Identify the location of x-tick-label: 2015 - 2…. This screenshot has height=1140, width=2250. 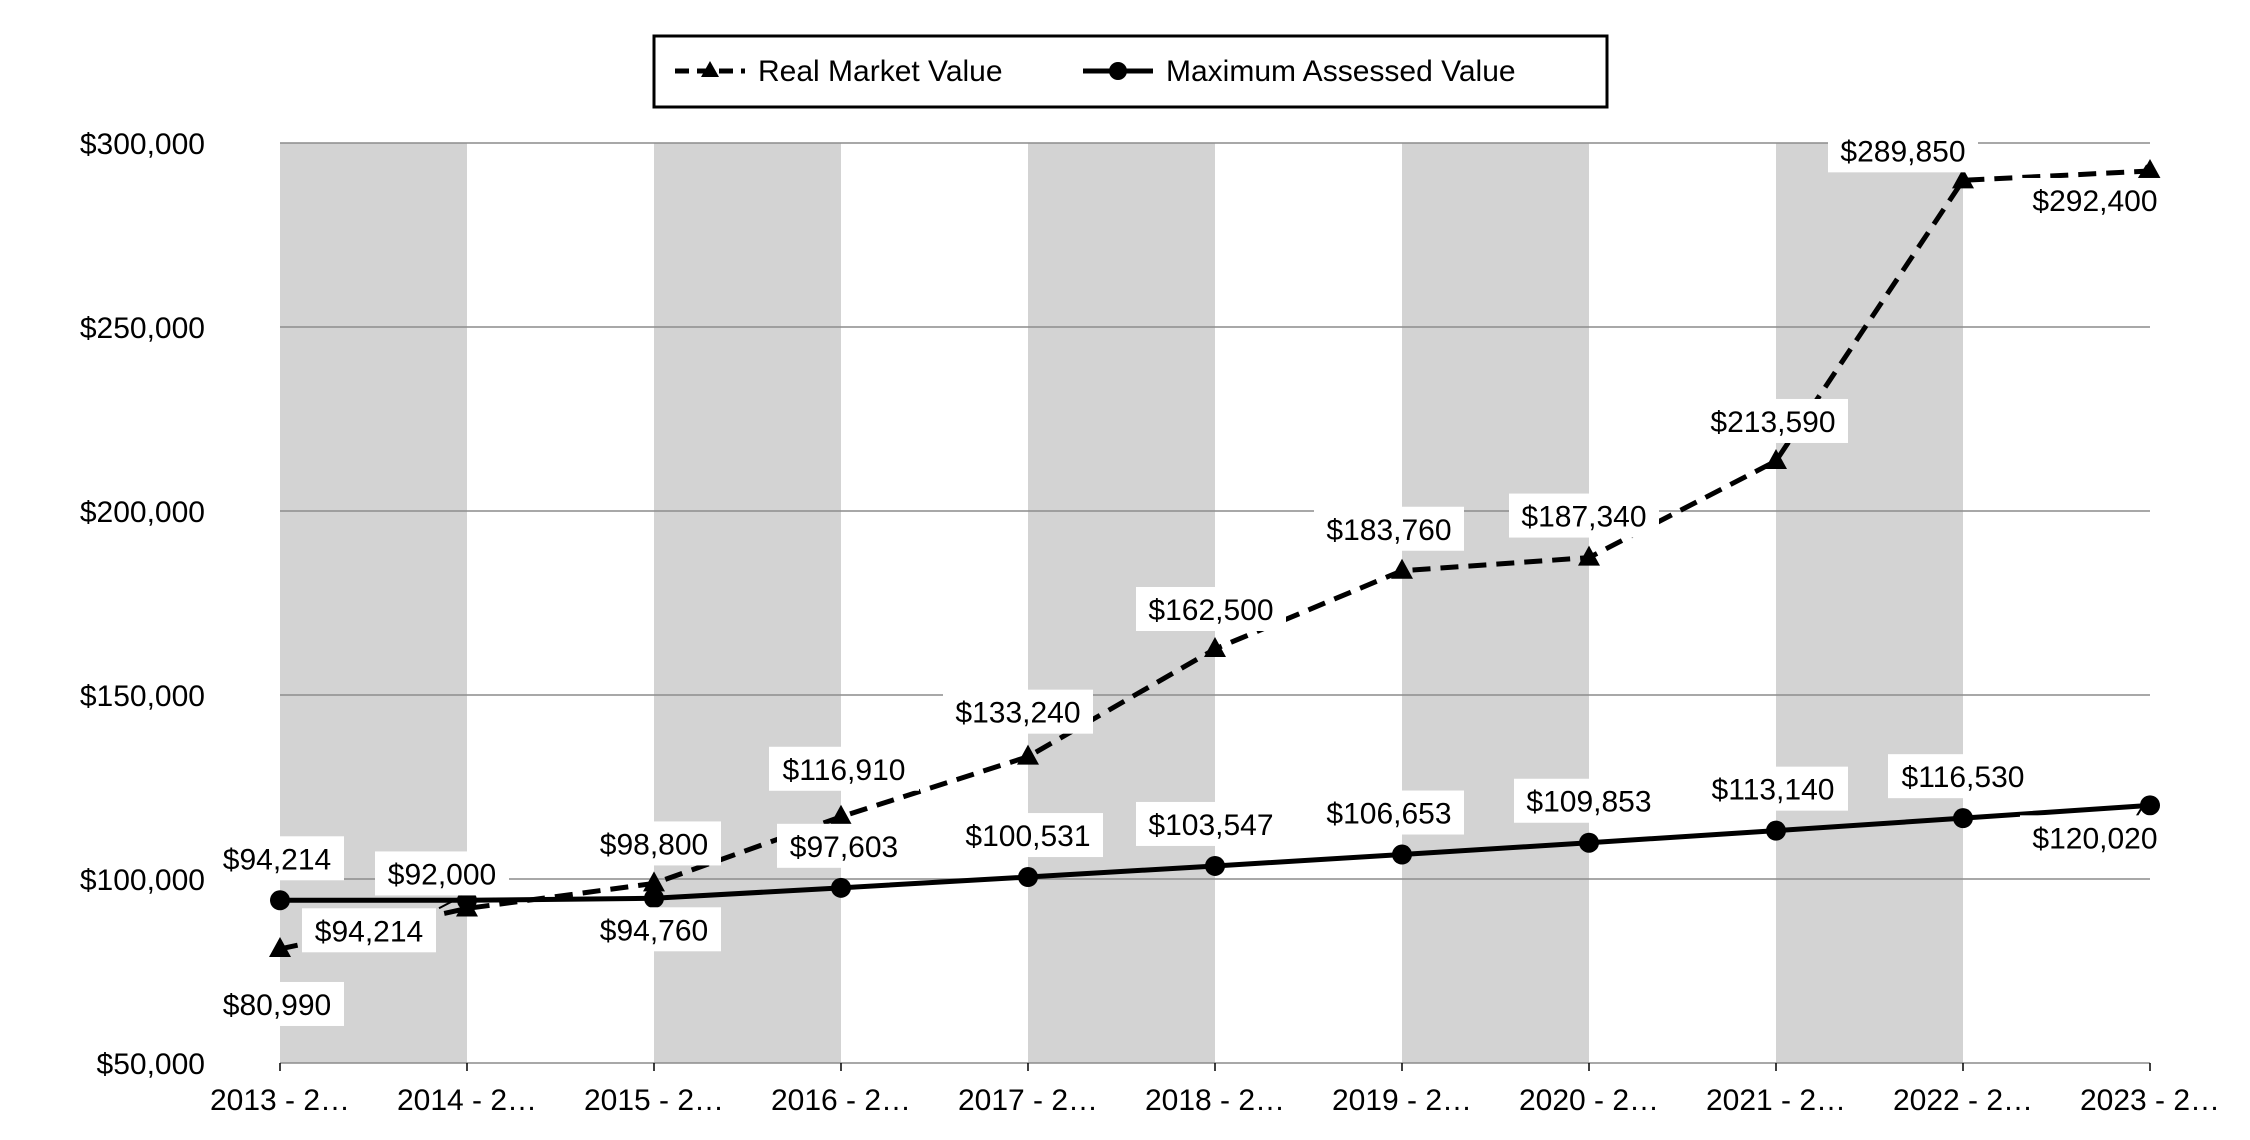
(654, 1100).